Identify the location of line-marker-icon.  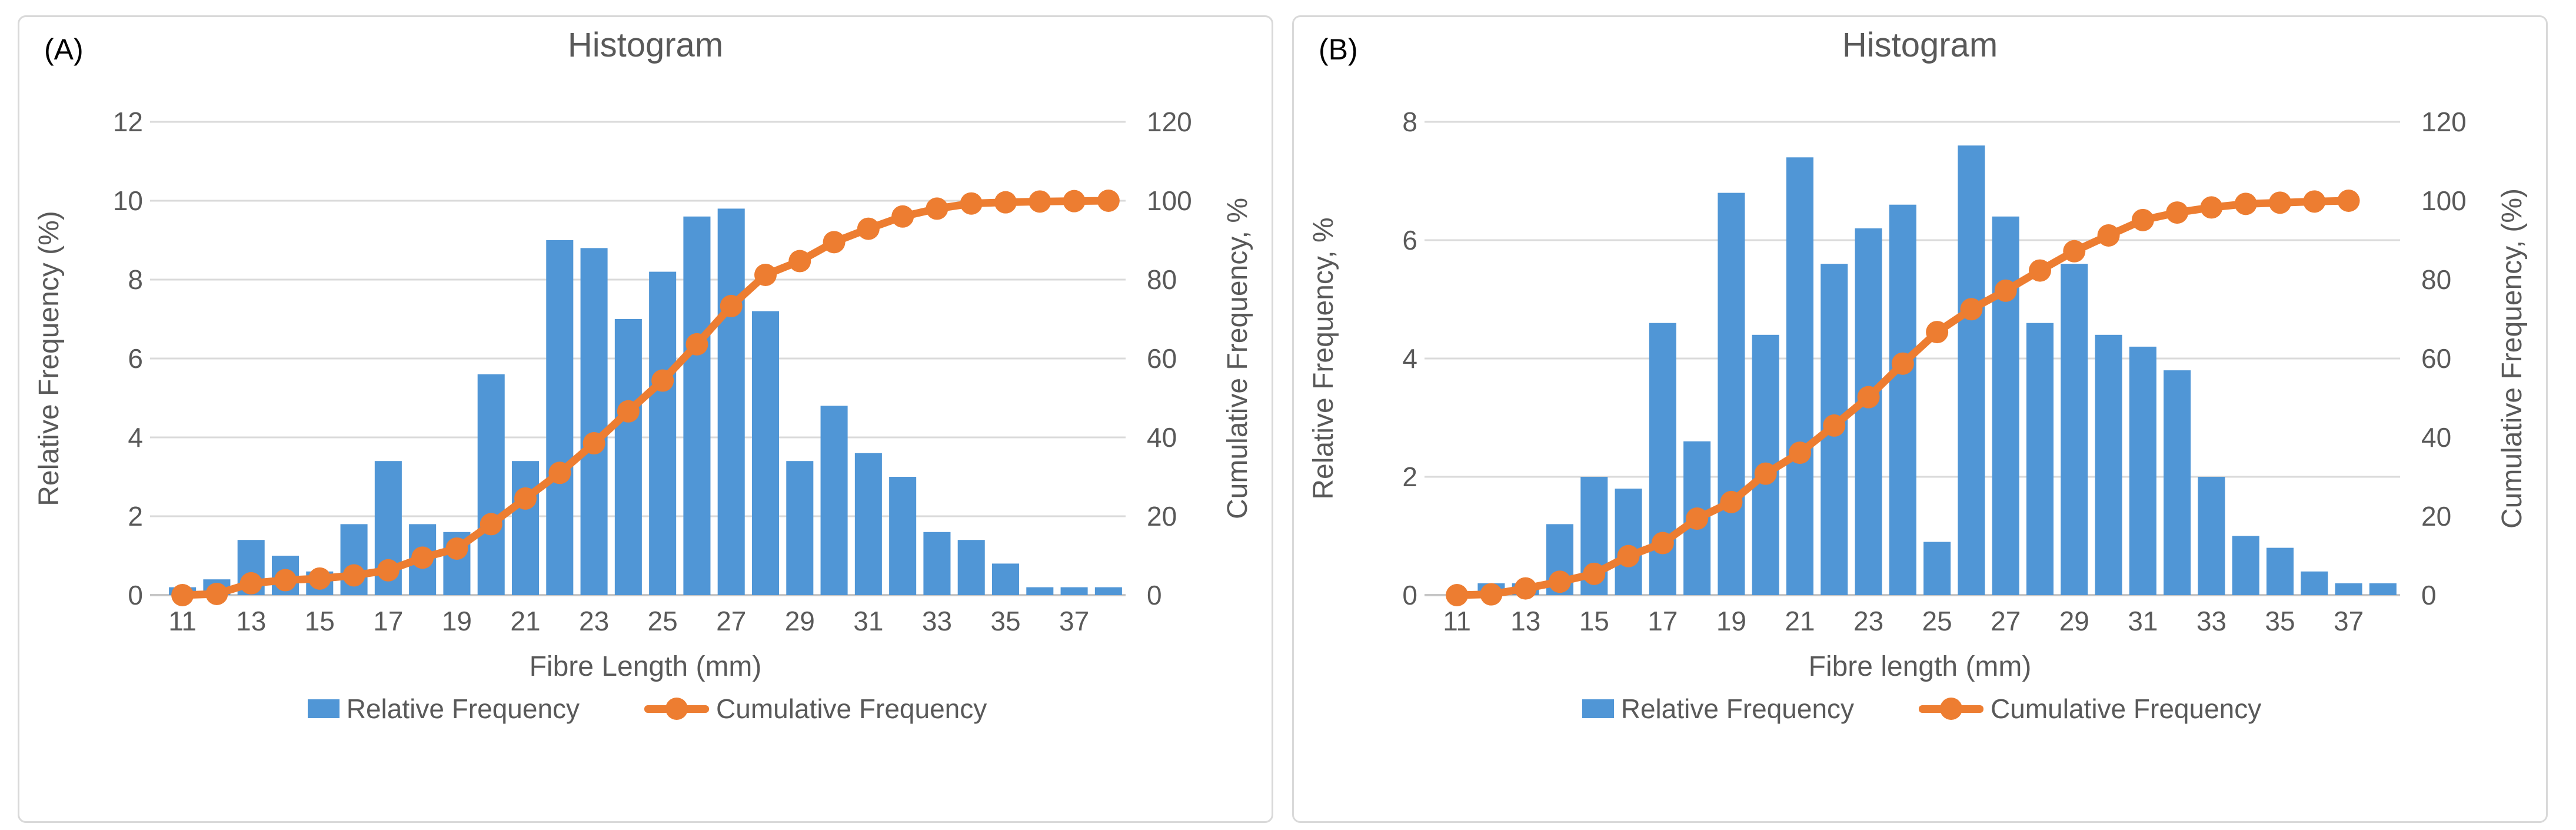
(1951, 708).